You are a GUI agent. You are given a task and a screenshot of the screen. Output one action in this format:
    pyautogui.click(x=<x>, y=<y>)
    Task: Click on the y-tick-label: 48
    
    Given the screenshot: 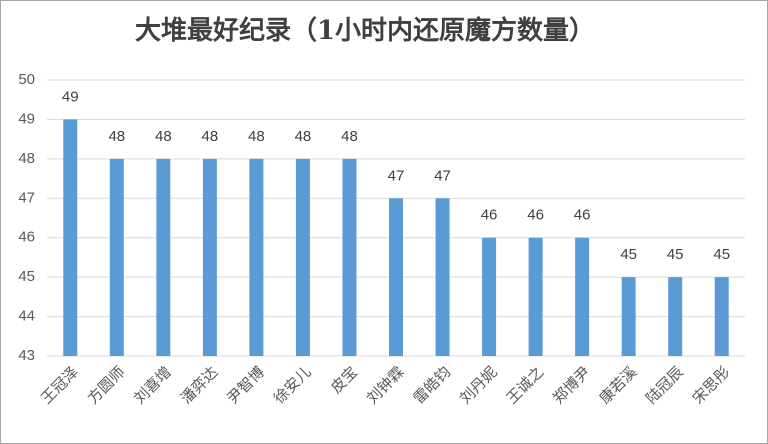 What is the action you would take?
    pyautogui.click(x=26, y=158)
    